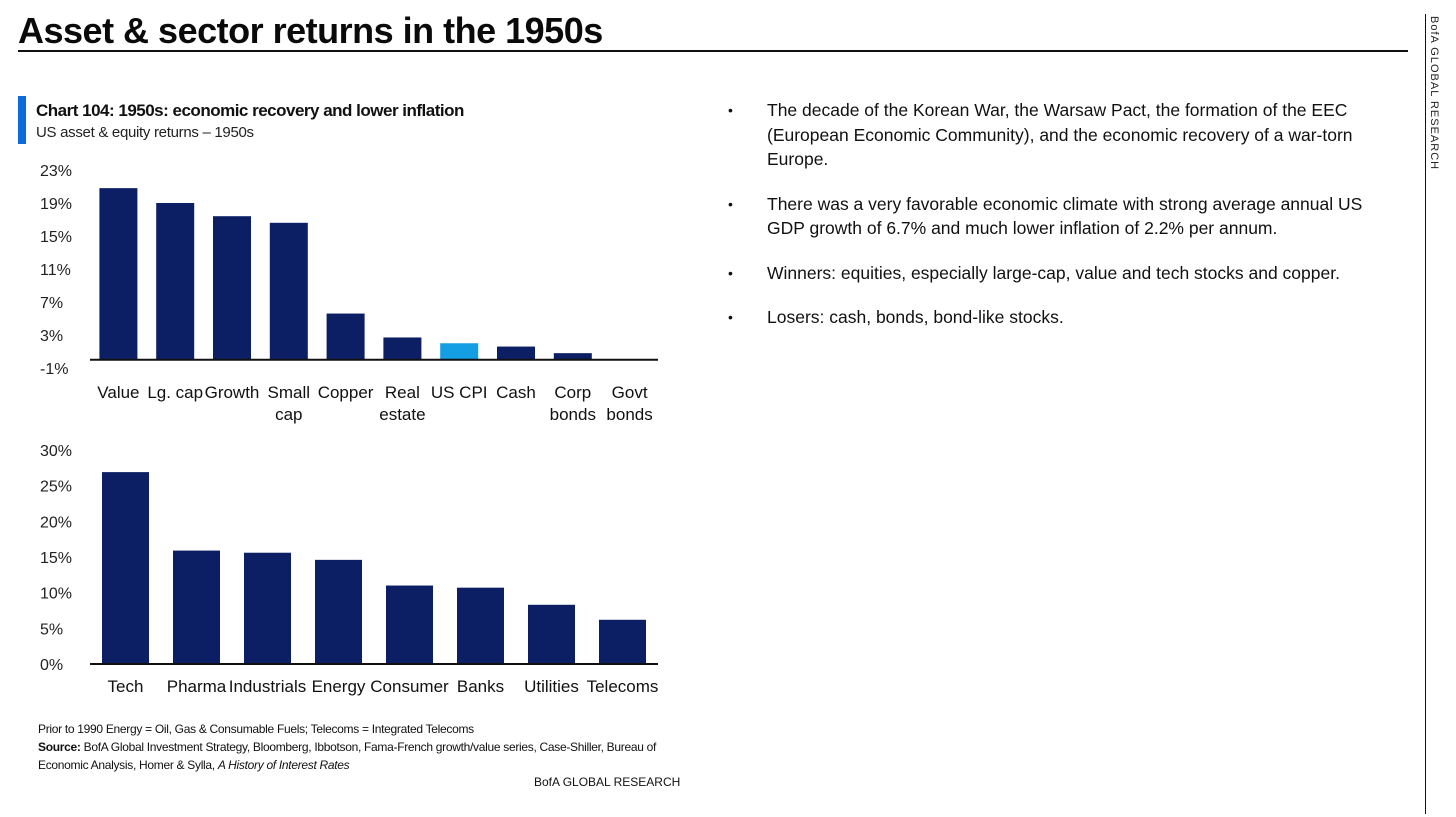 This screenshot has height=817, width=1456. I want to click on category-label: Govt, so click(630, 392).